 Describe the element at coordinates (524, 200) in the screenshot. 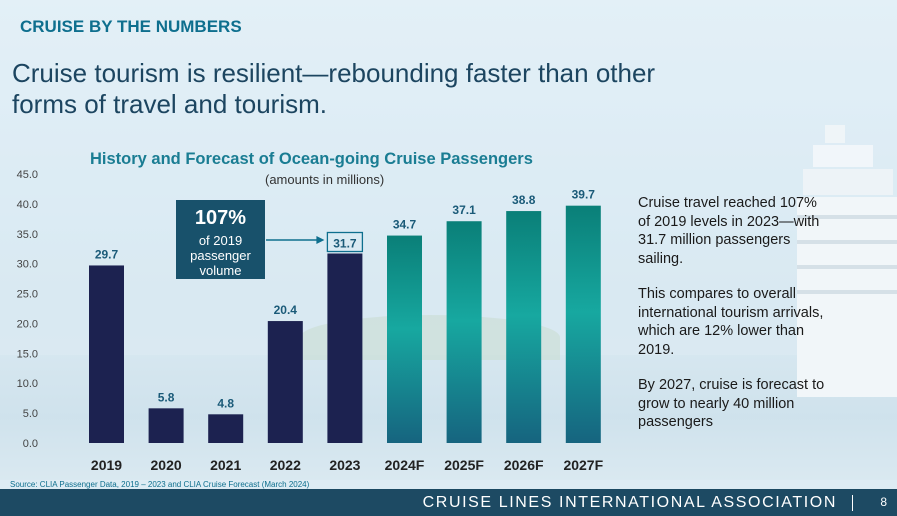

I see `data-label: 38.8` at that location.